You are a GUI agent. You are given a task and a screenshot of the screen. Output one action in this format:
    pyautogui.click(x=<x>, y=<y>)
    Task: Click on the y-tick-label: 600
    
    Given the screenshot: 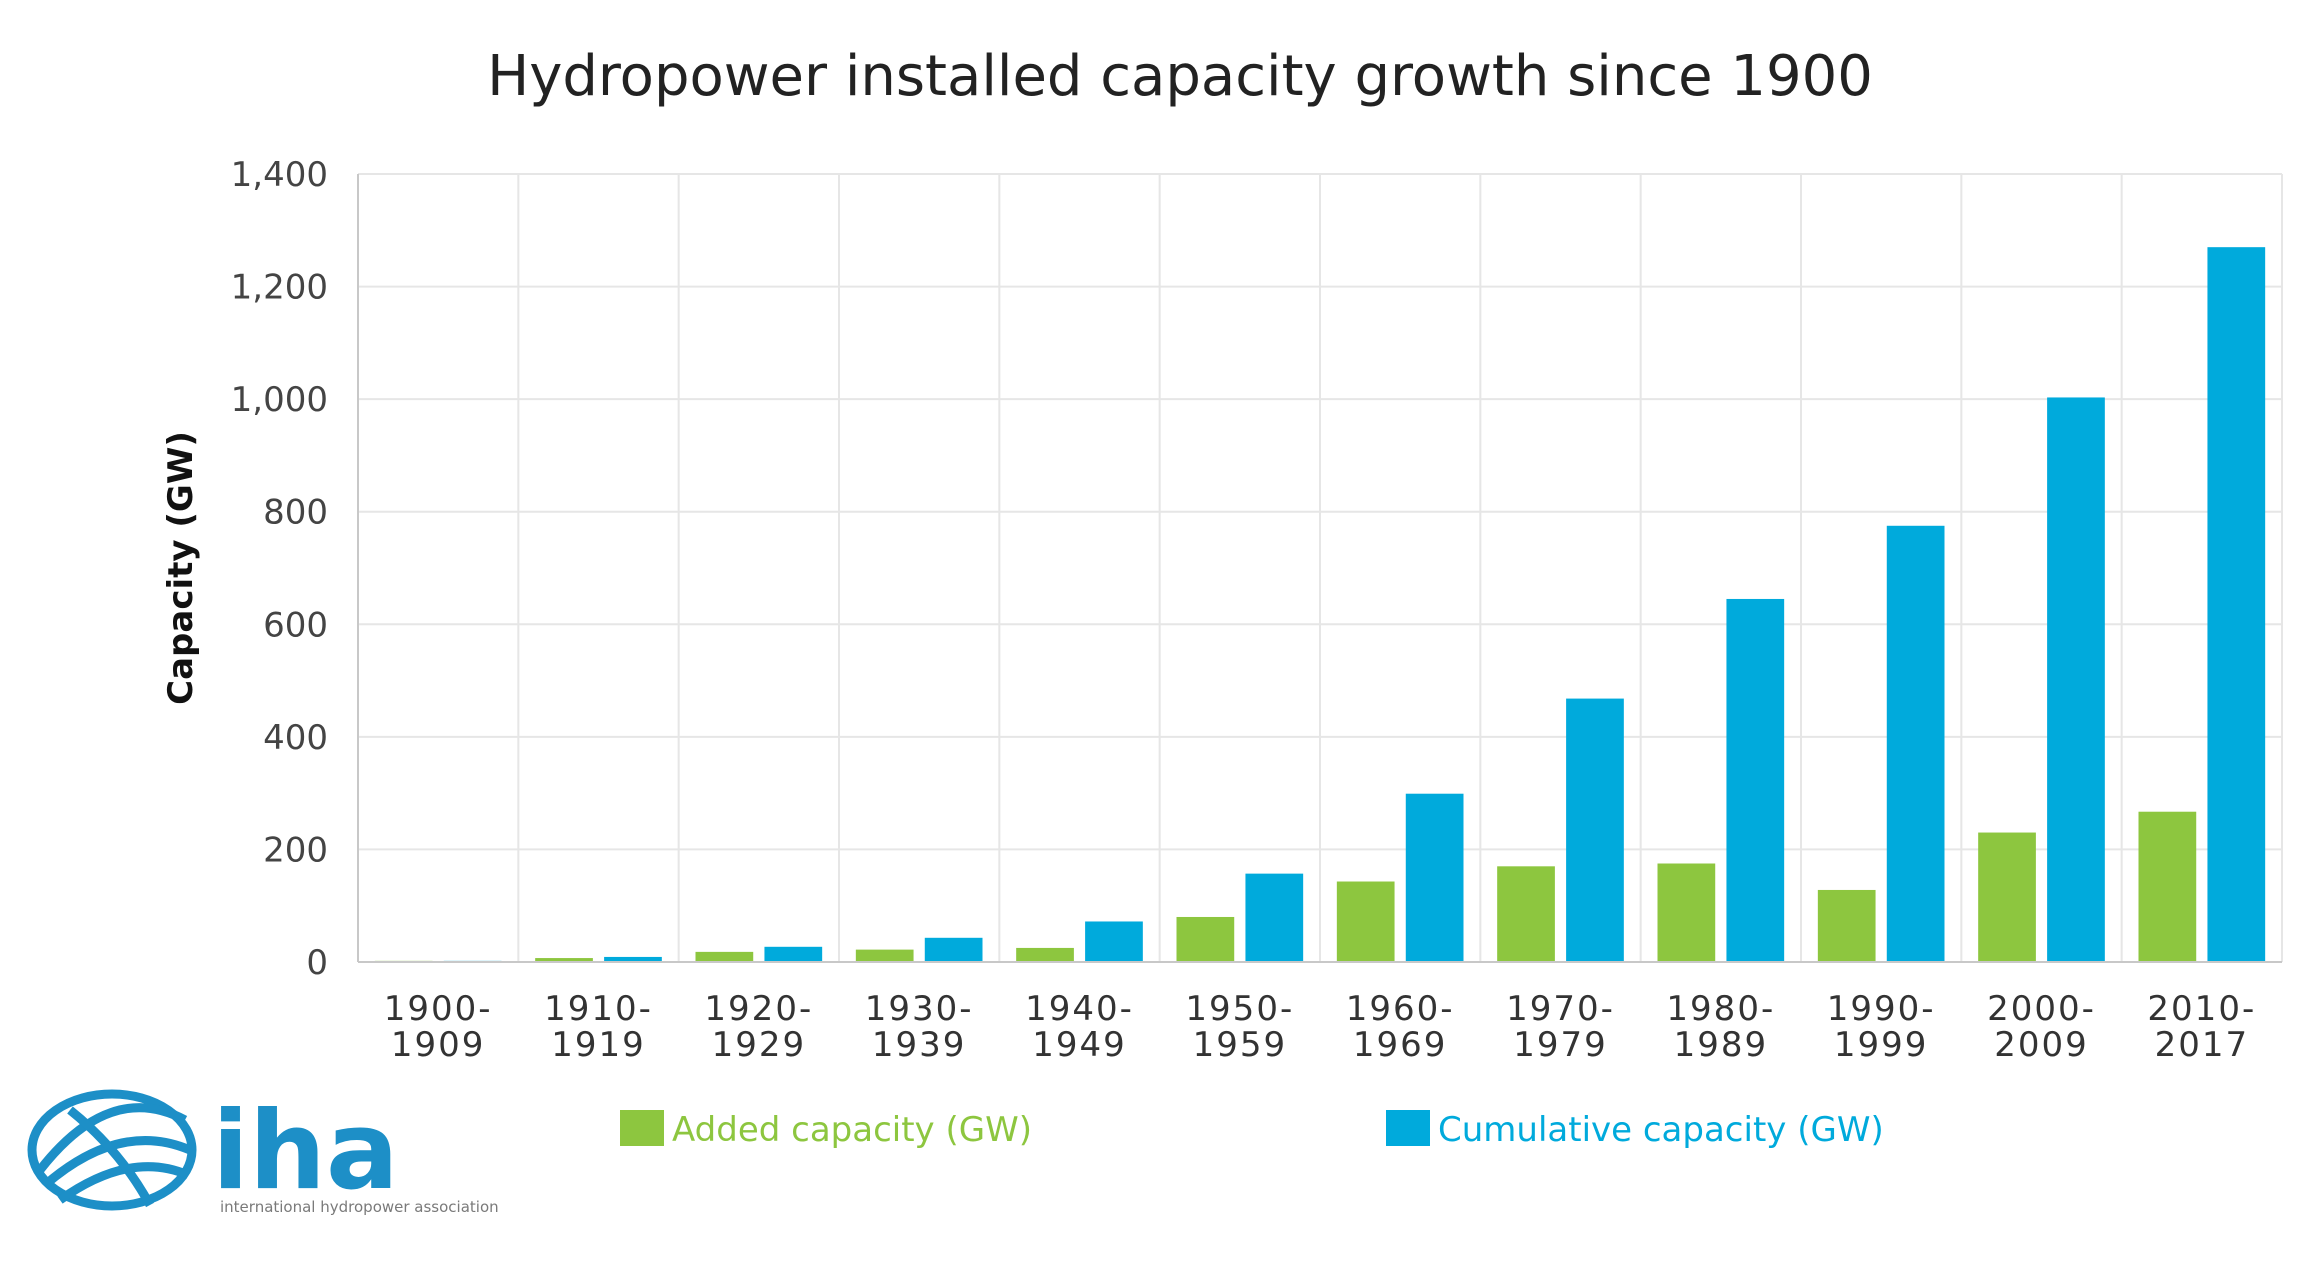 What is the action you would take?
    pyautogui.click(x=295, y=625)
    